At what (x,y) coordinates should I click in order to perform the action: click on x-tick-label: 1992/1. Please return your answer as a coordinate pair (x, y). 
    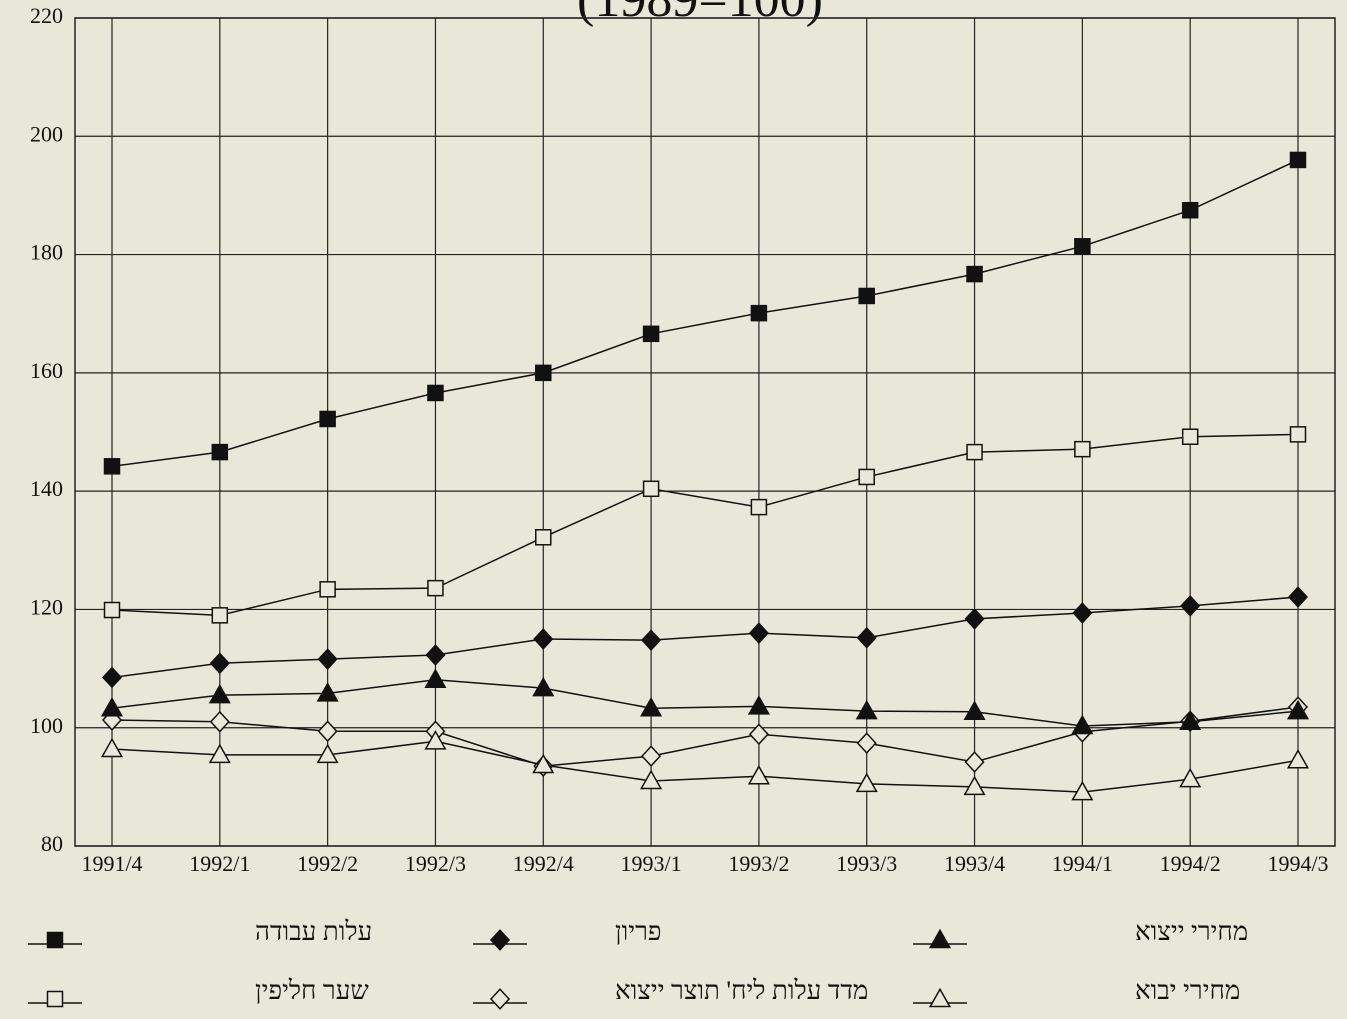
    Looking at the image, I should click on (219, 863).